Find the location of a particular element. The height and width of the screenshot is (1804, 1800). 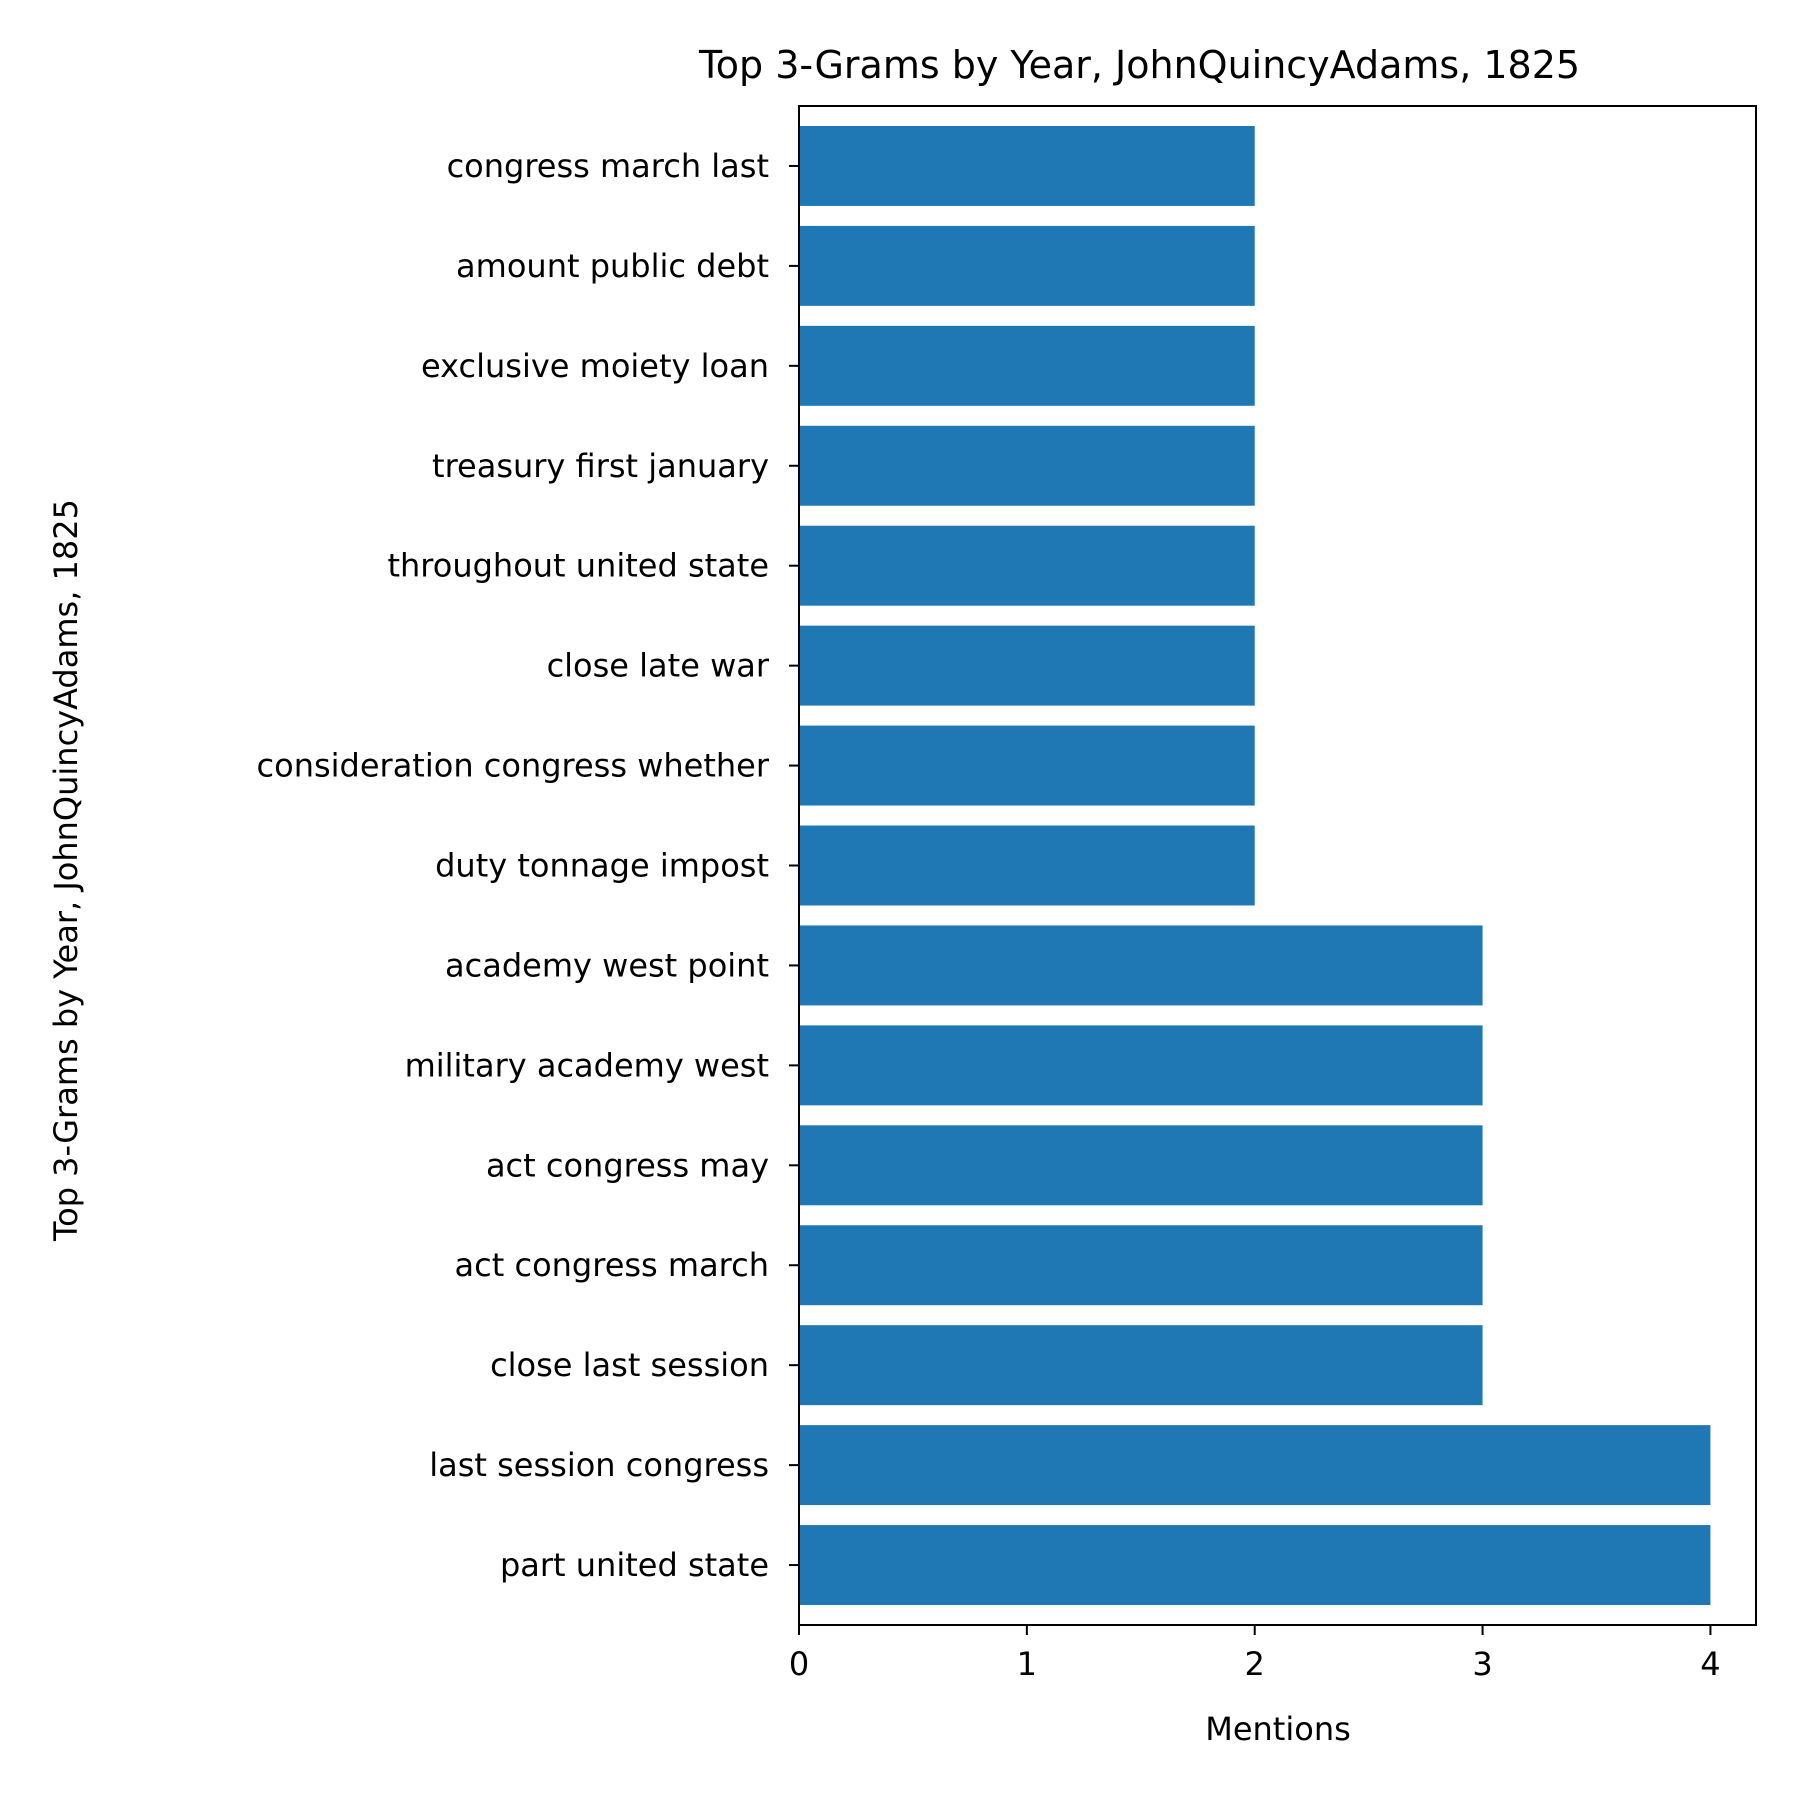

y-tick-label: amount public debt is located at coordinates (612, 266).